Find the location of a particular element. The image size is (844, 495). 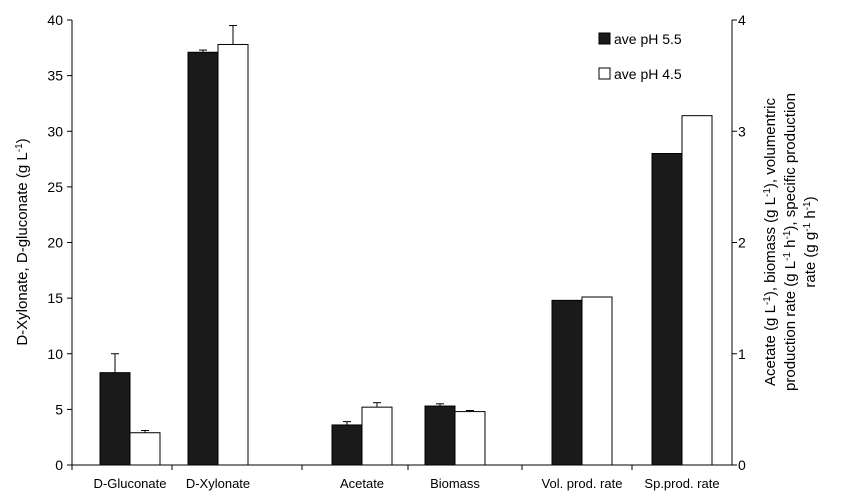

right-tick-label: 2 is located at coordinates (742, 243).